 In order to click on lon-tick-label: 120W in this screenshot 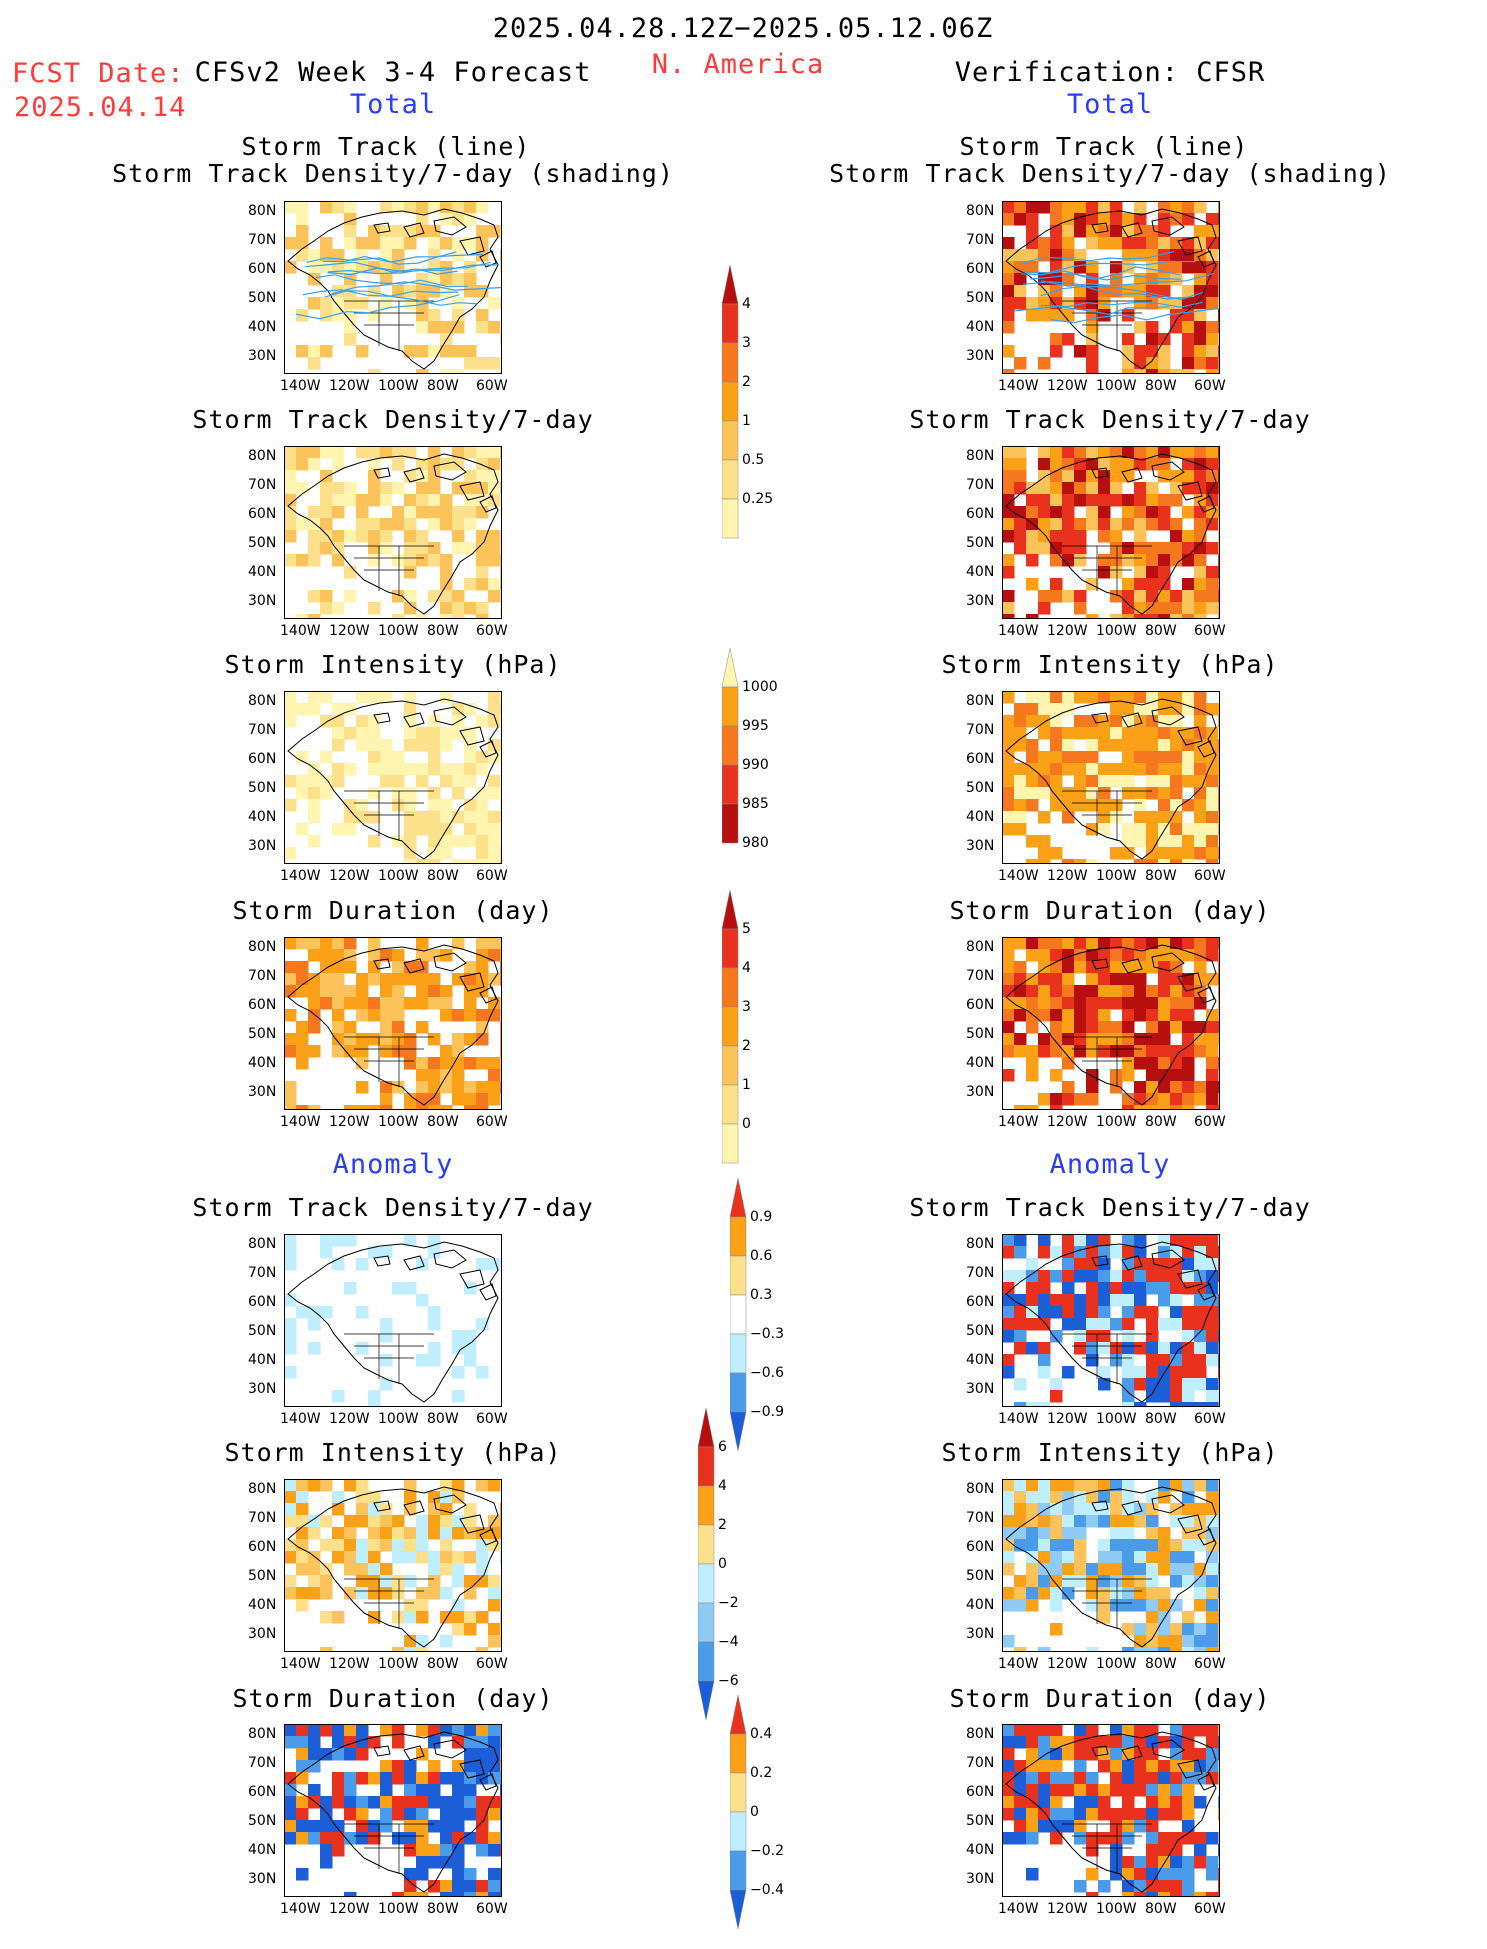, I will do `click(349, 876)`.